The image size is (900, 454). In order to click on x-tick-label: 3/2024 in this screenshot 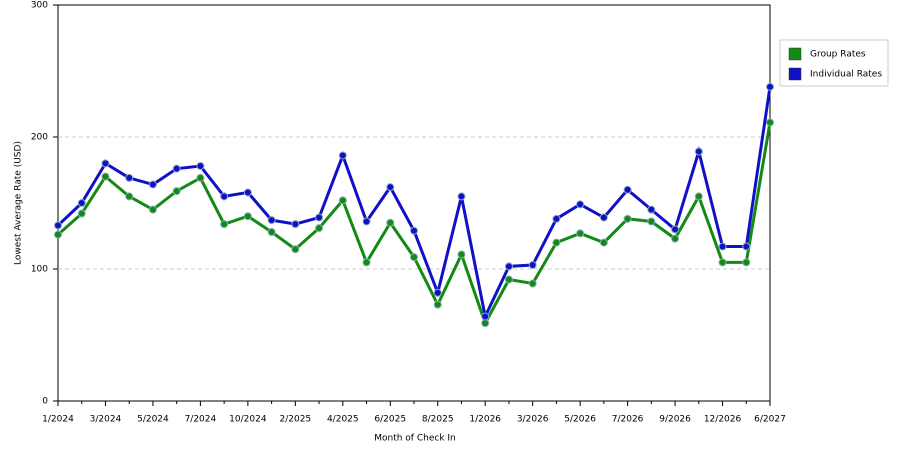, I will do `click(106, 420)`.